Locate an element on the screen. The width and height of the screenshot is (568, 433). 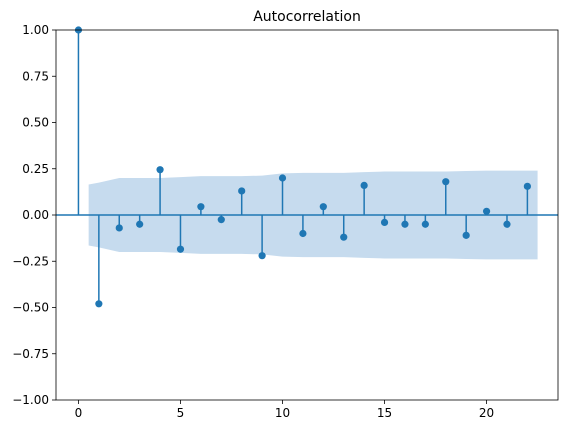
x-tick-label: 0 is located at coordinates (79, 413).